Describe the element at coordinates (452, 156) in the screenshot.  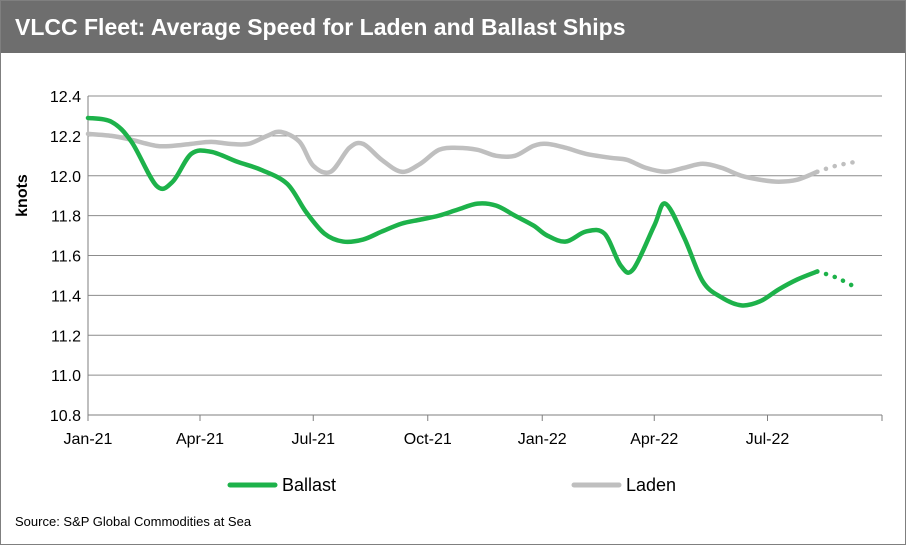
I see `series-line-laden` at that location.